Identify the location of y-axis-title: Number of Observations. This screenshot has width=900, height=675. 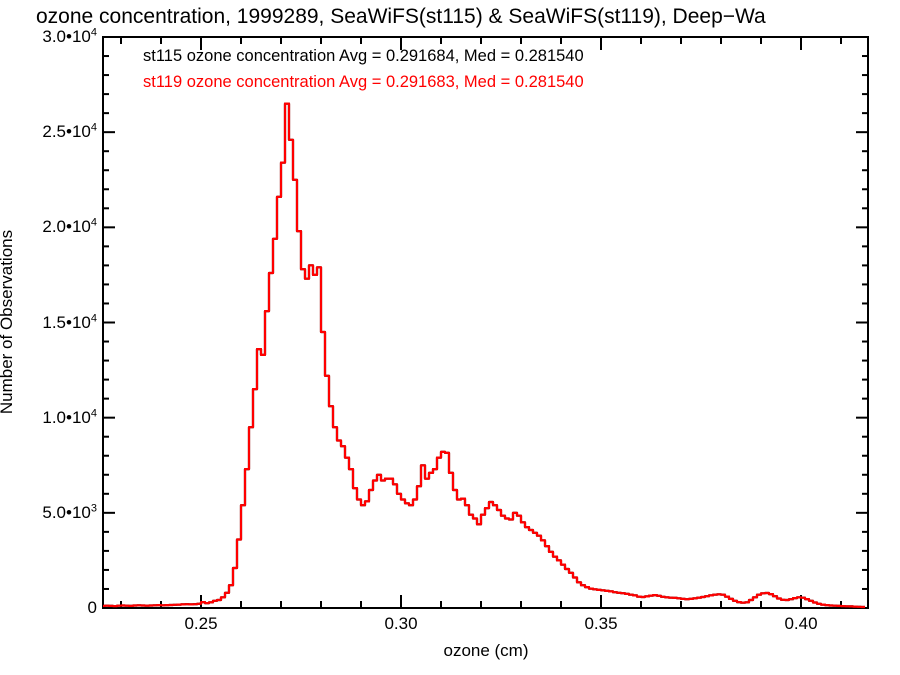
(8, 322).